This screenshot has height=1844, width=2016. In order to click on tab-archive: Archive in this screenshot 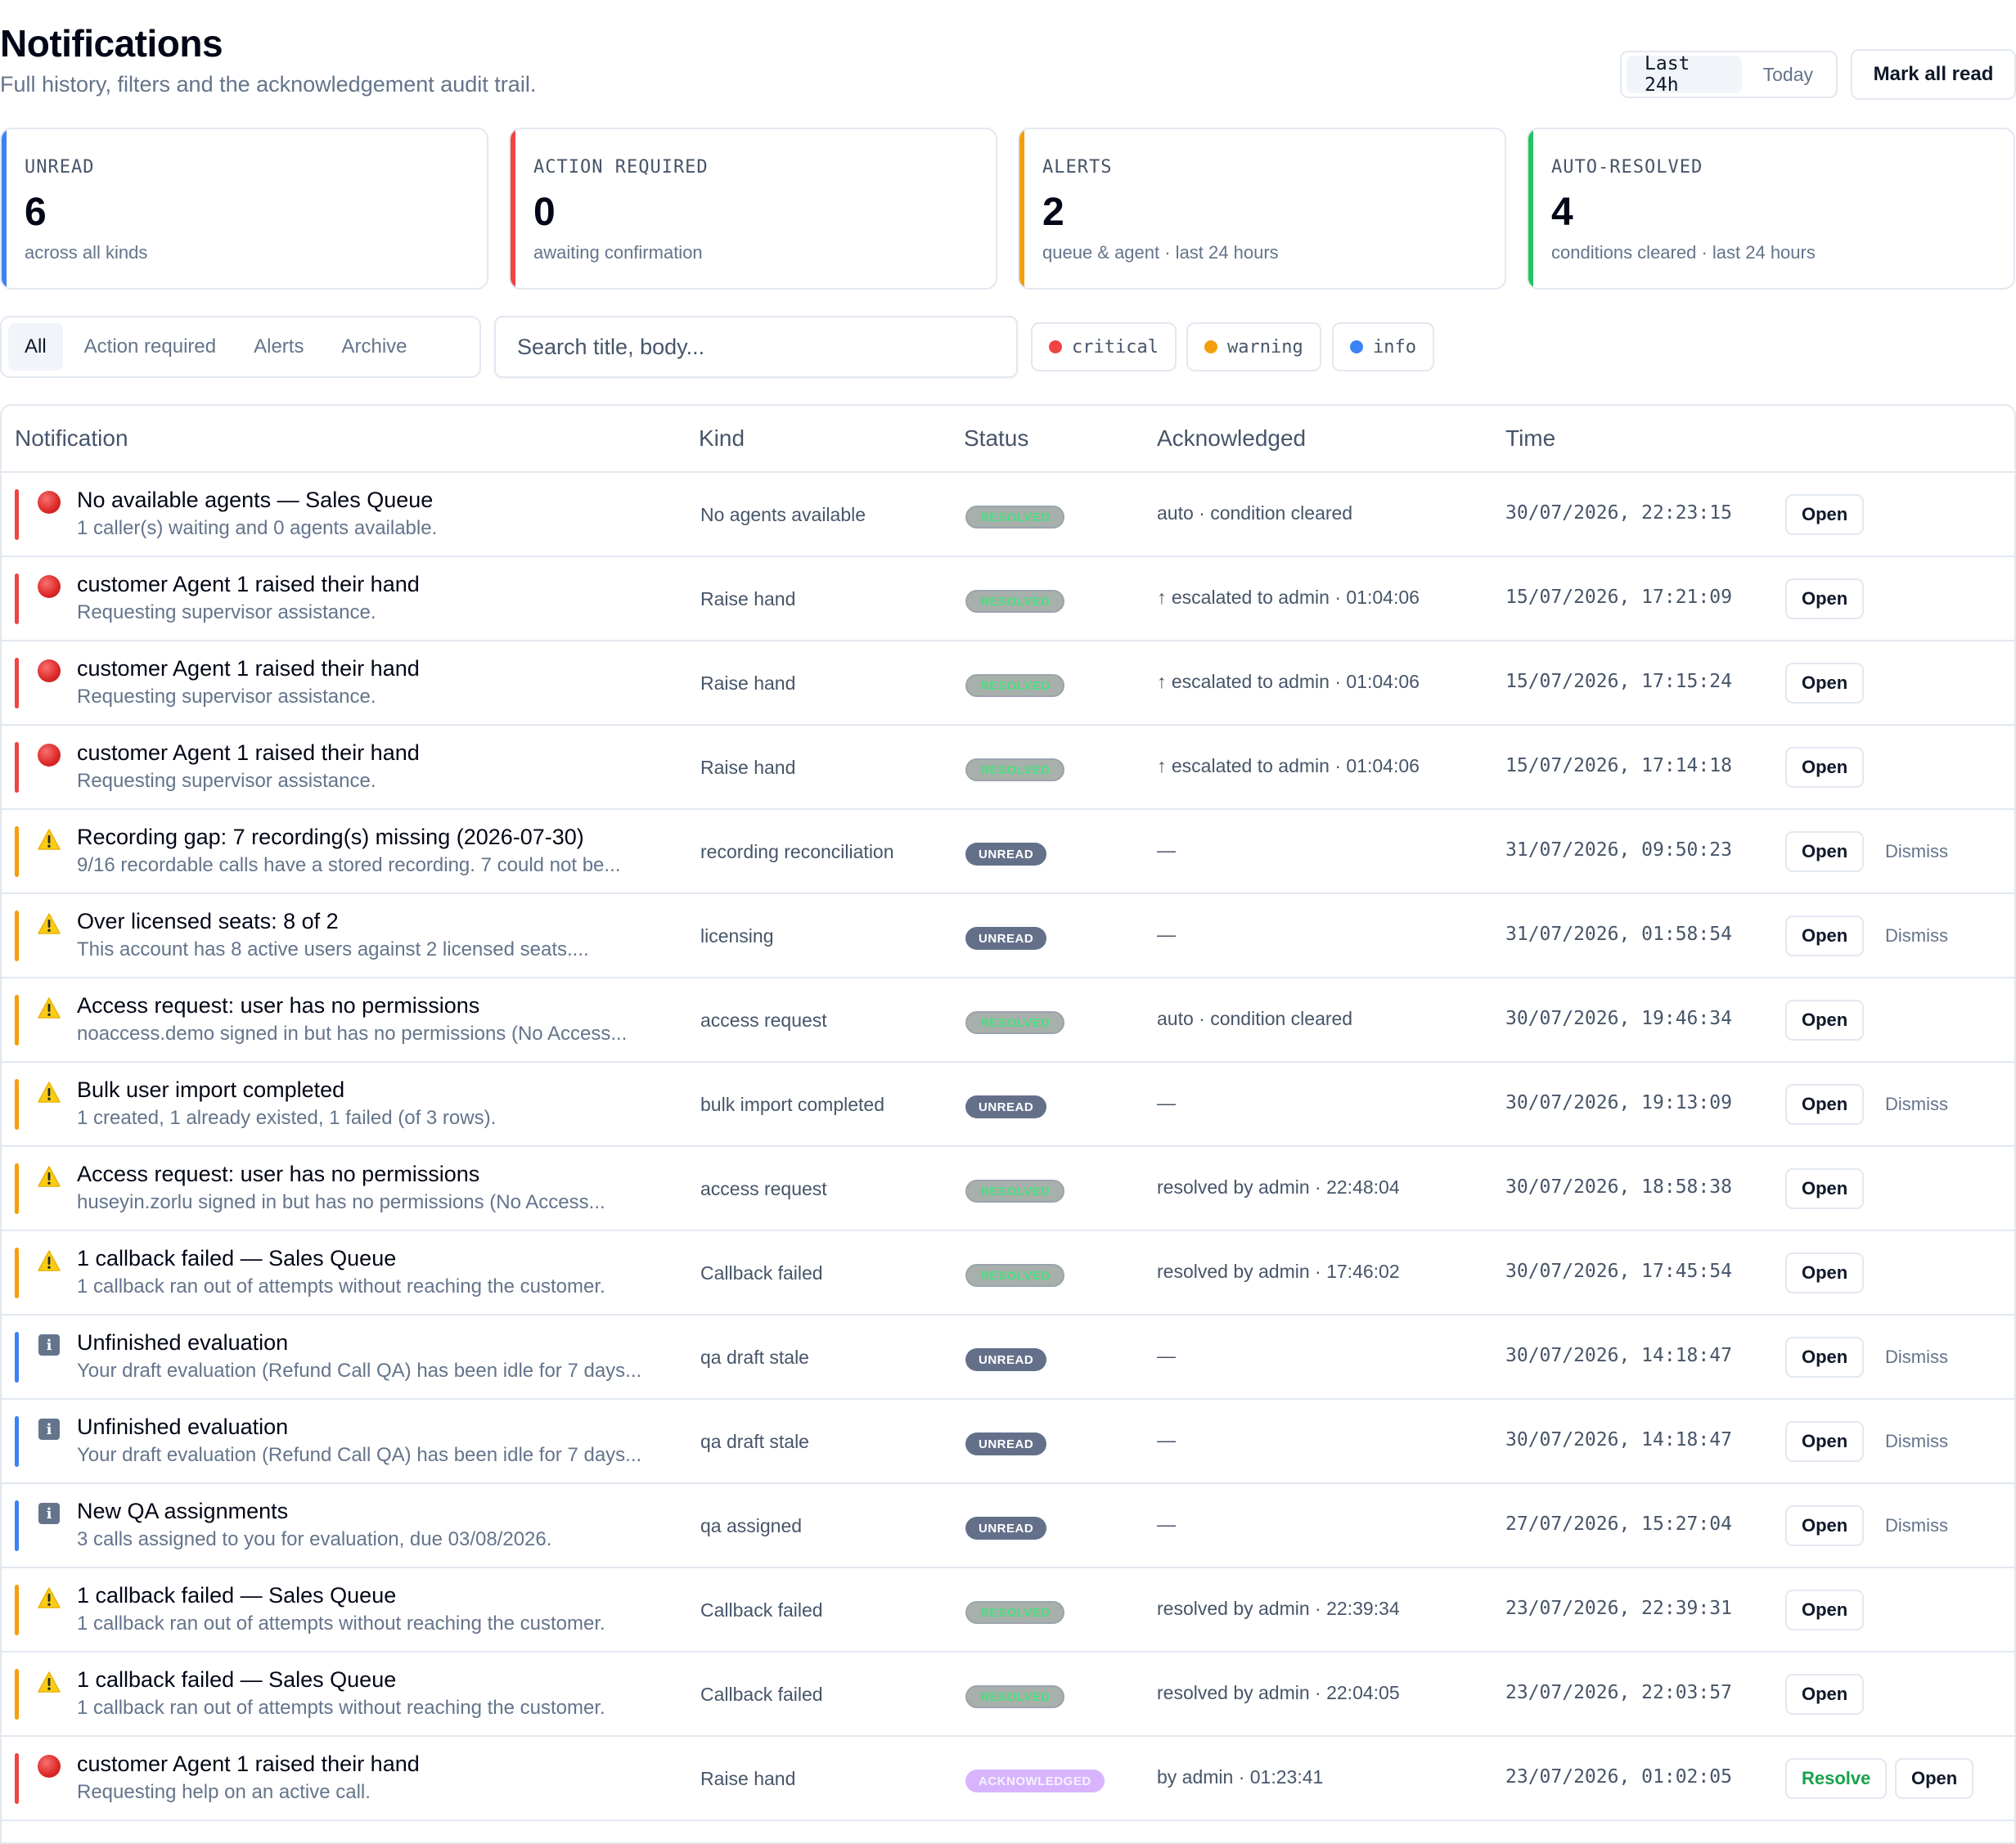, I will do `click(374, 346)`.